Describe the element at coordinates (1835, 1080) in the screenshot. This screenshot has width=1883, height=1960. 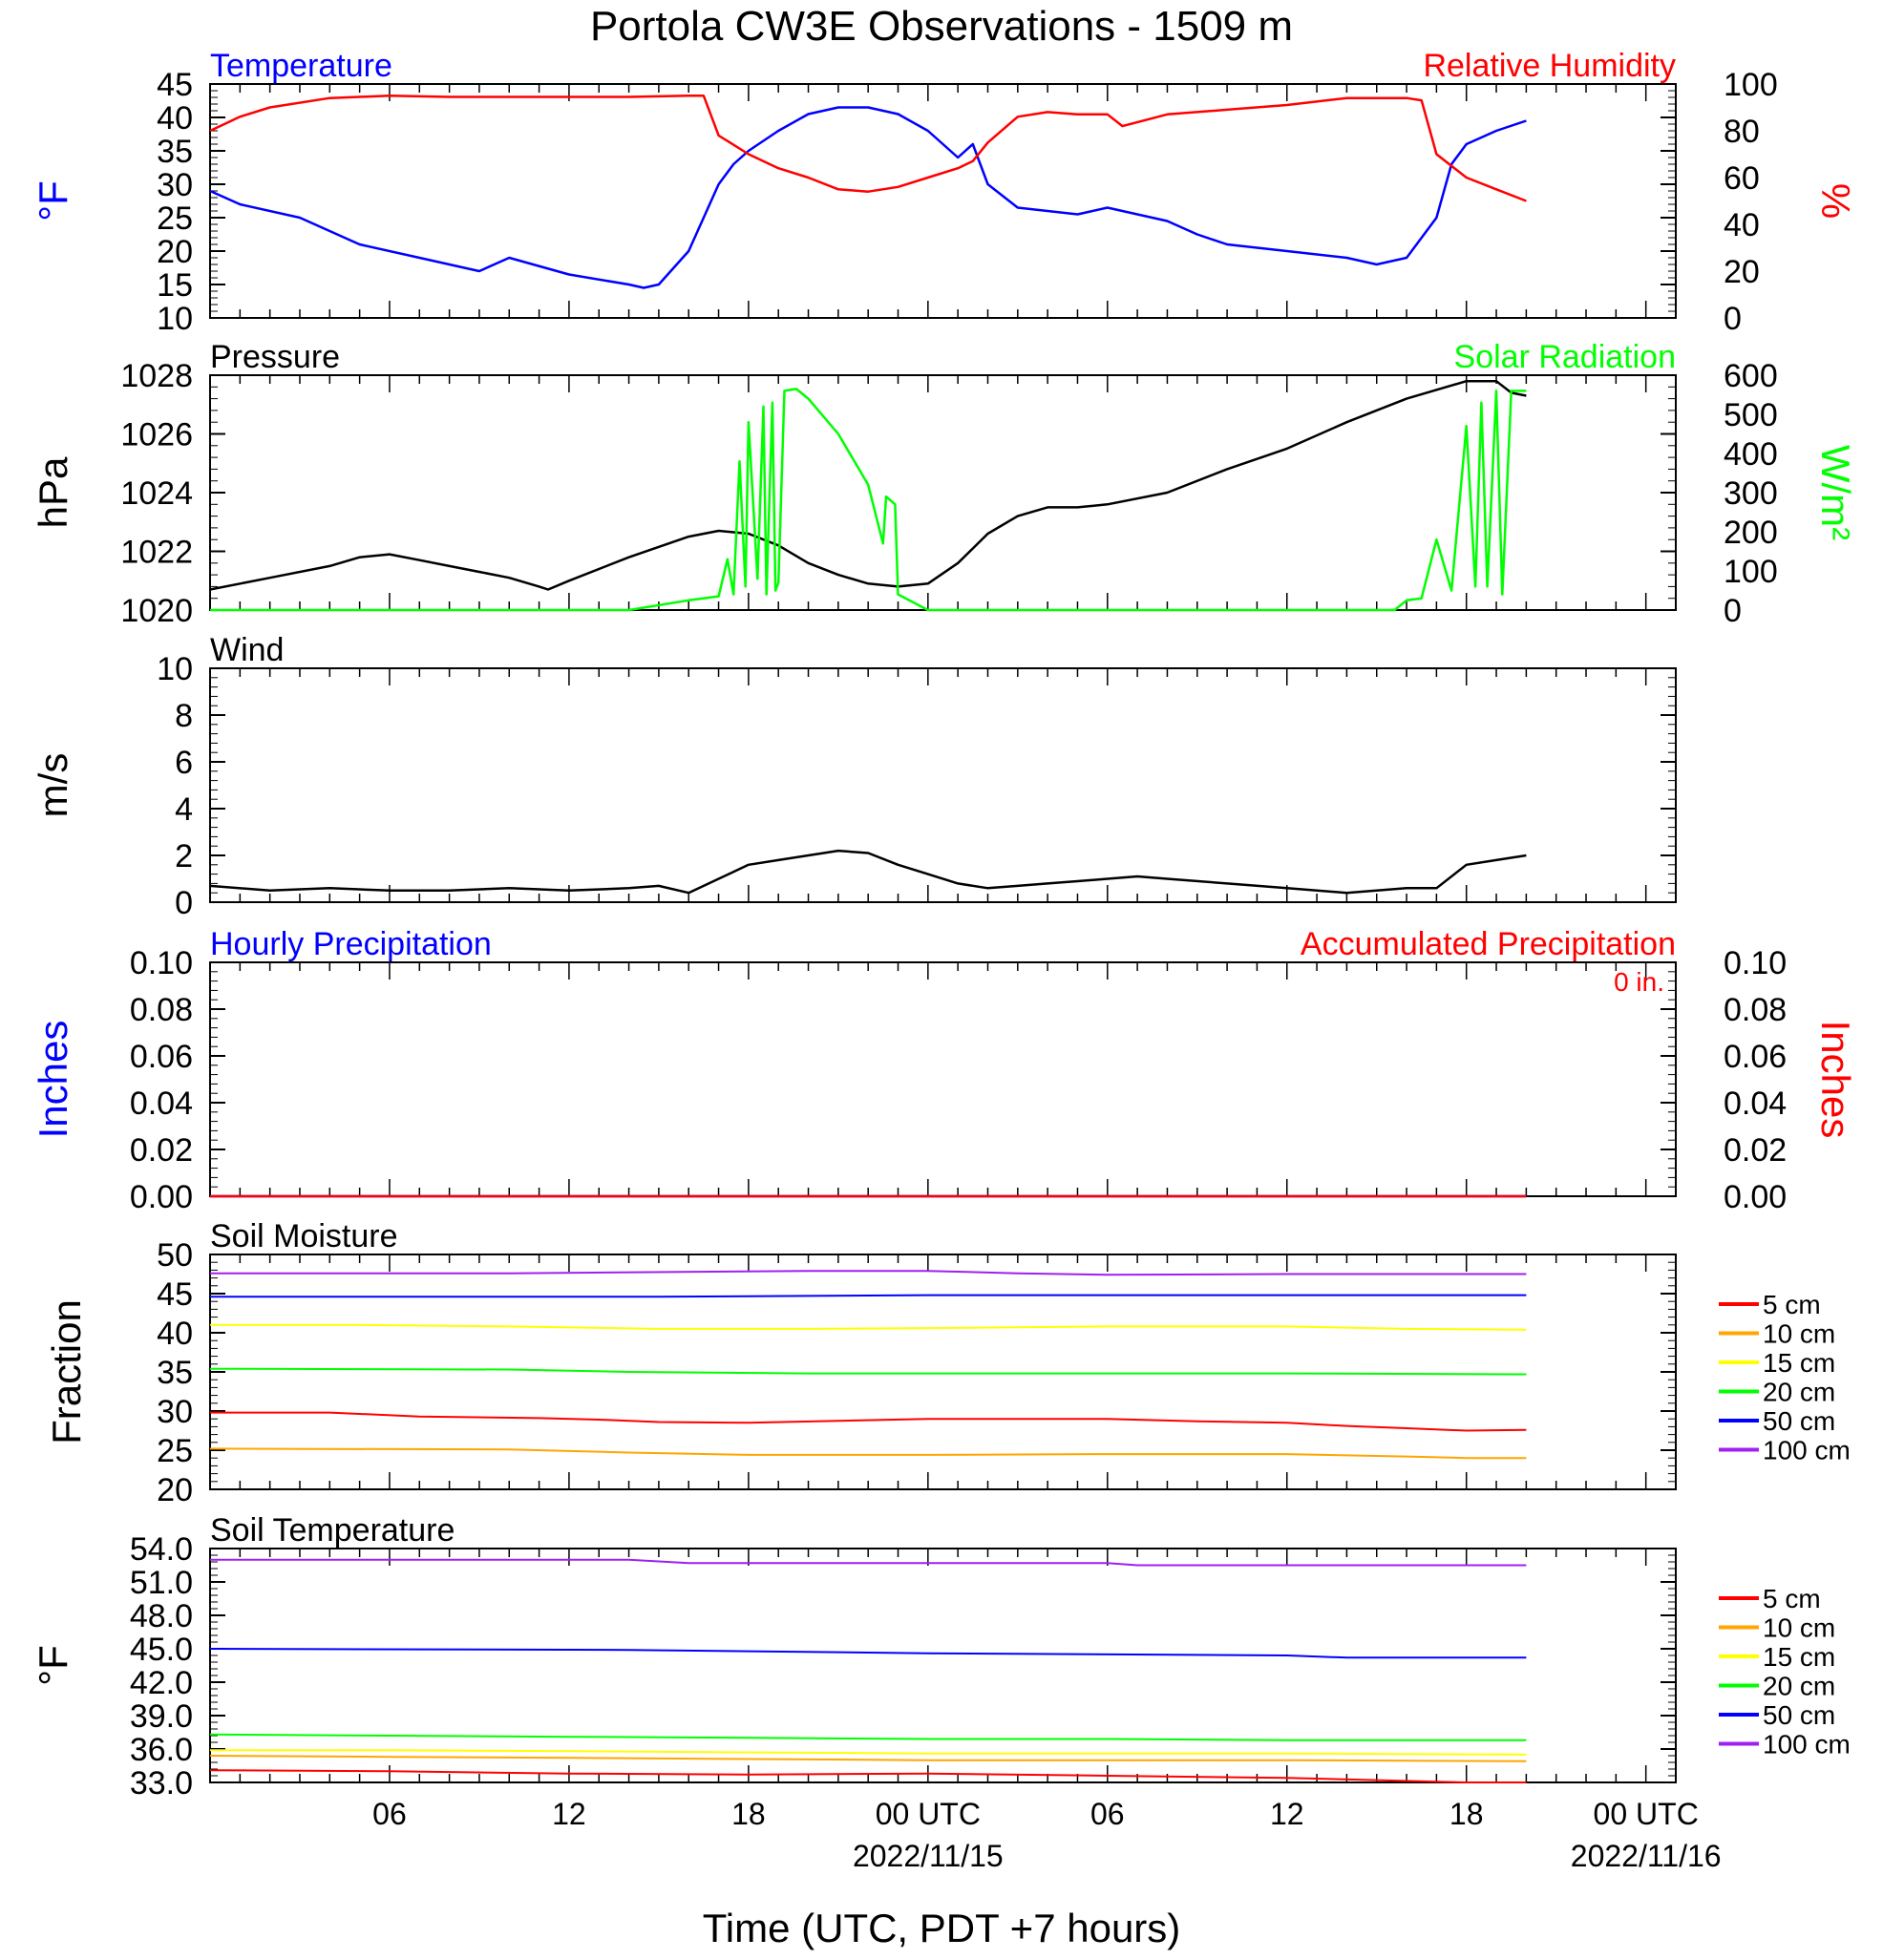
I see `y2-axis-unit: Inches` at that location.